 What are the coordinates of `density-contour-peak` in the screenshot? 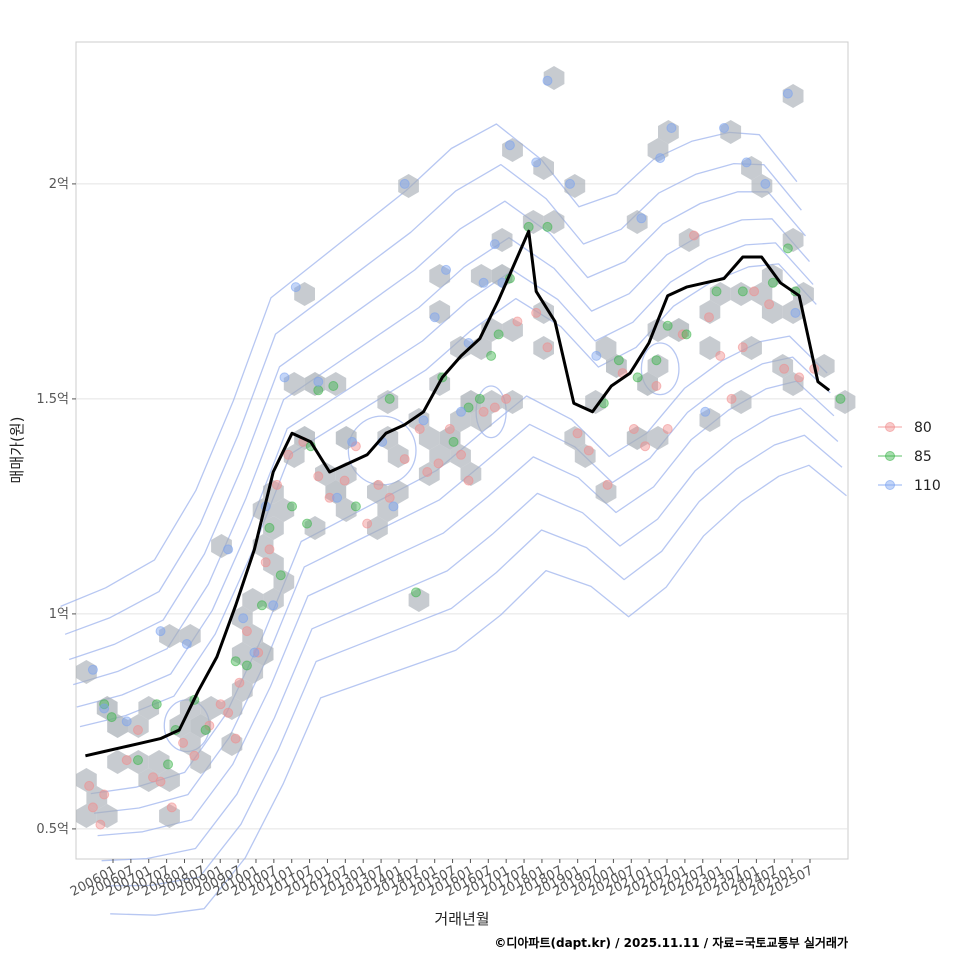 It's located at (660, 369).